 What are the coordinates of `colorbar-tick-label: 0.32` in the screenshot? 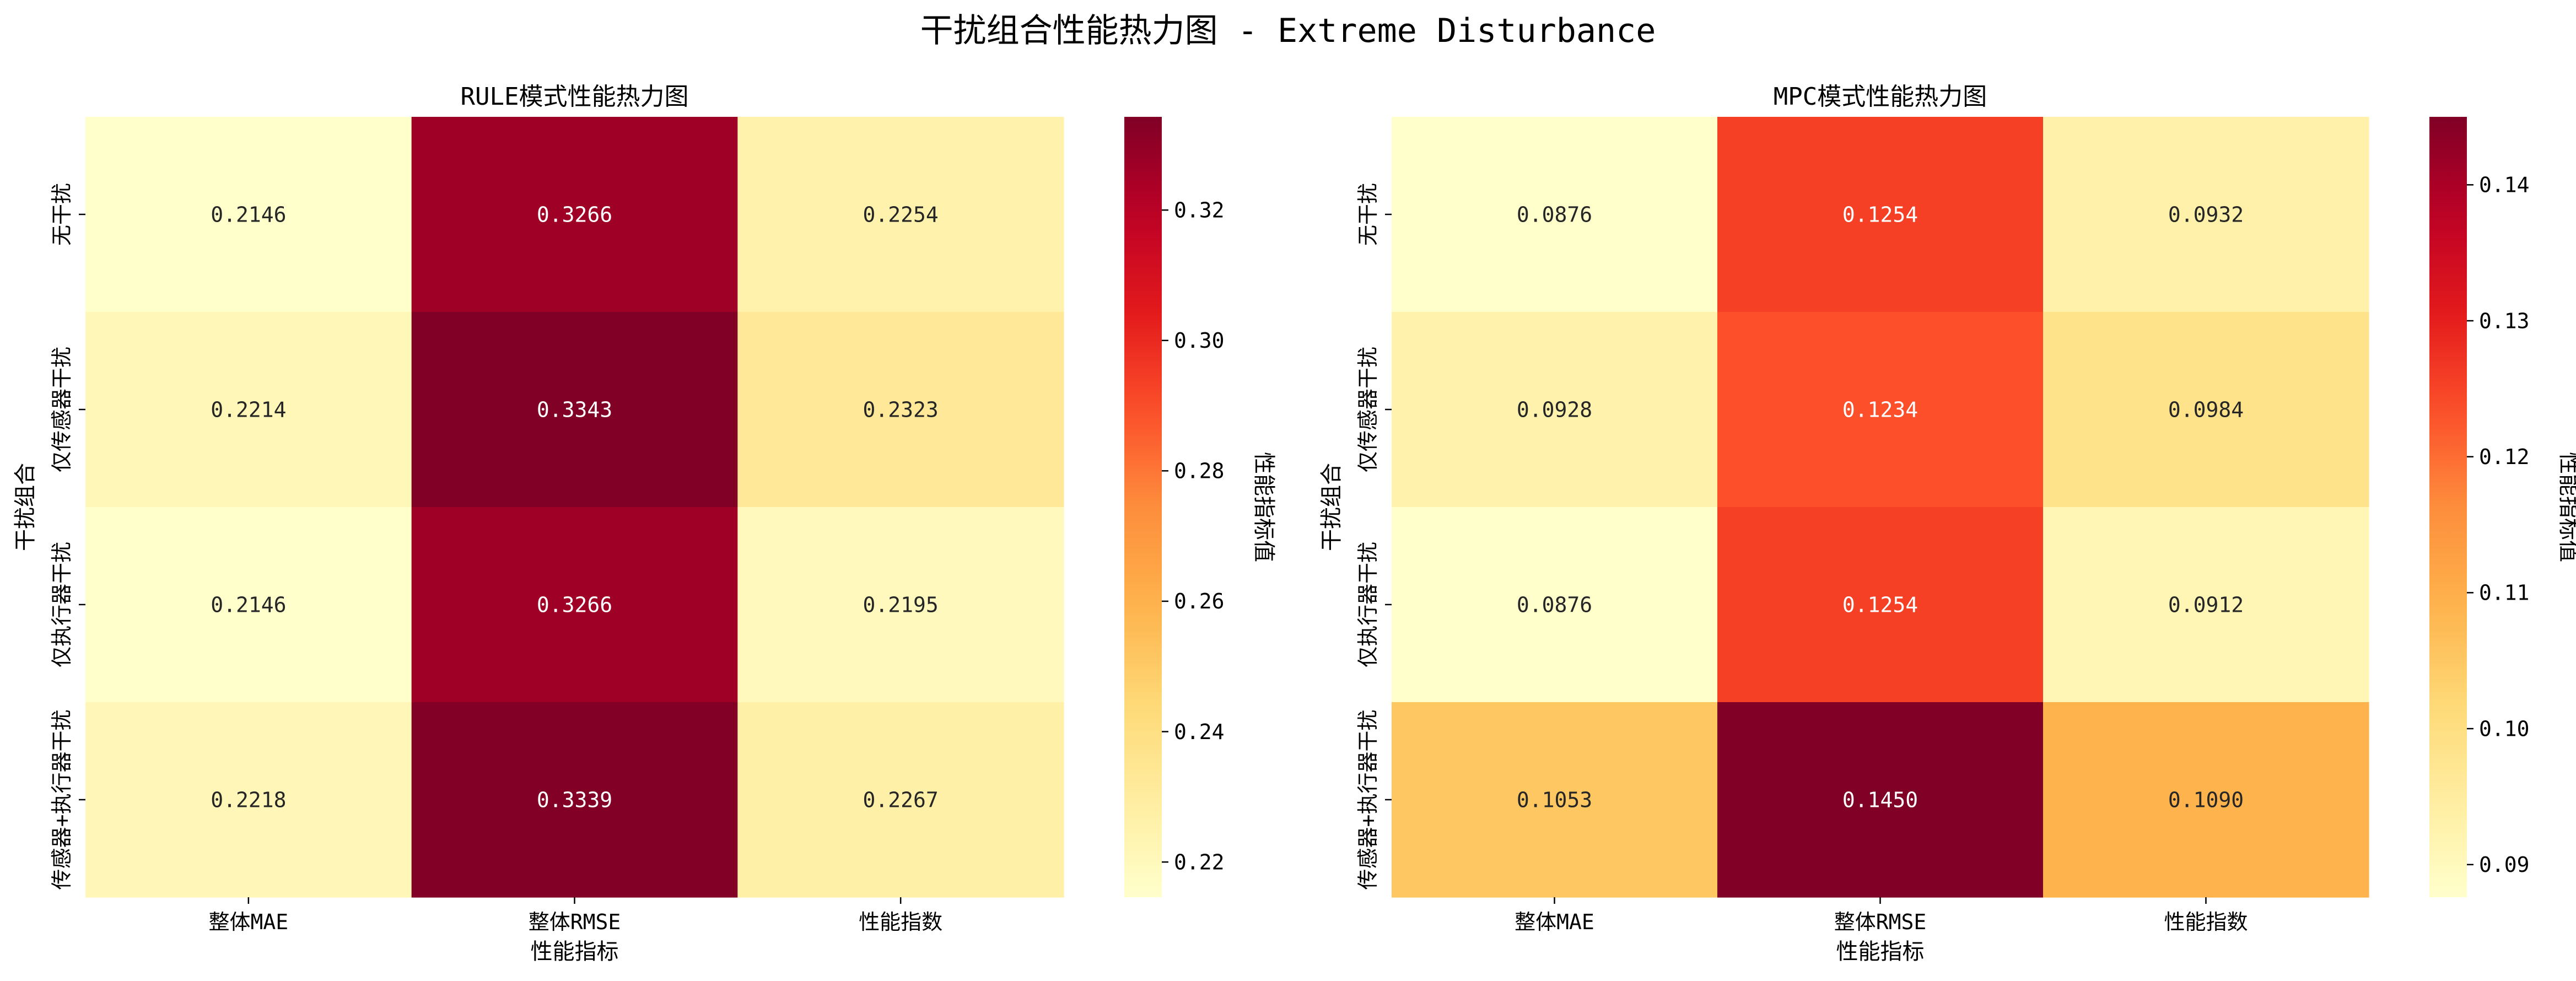 It's located at (1199, 210).